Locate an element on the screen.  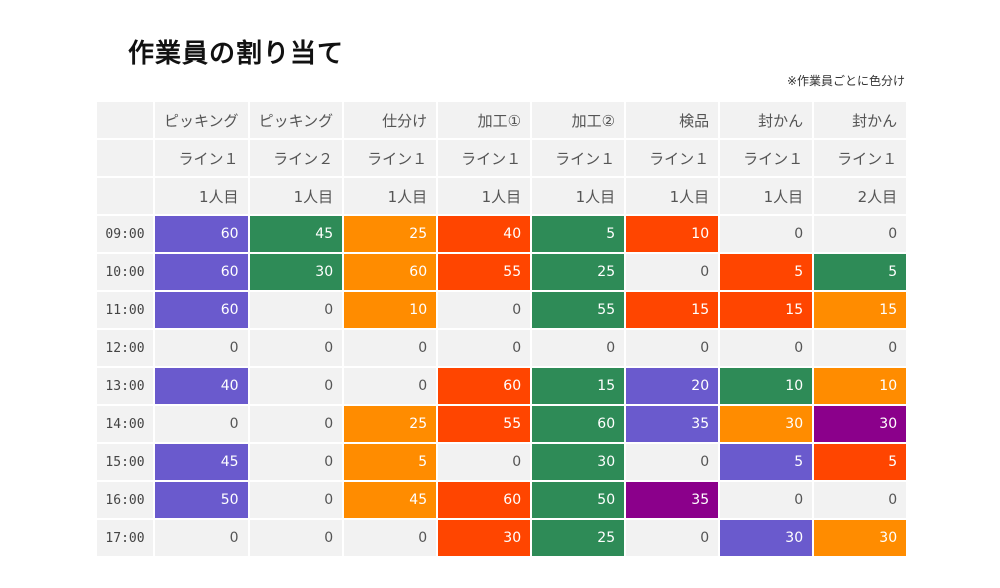
time-label: 12:00 is located at coordinates (125, 348).